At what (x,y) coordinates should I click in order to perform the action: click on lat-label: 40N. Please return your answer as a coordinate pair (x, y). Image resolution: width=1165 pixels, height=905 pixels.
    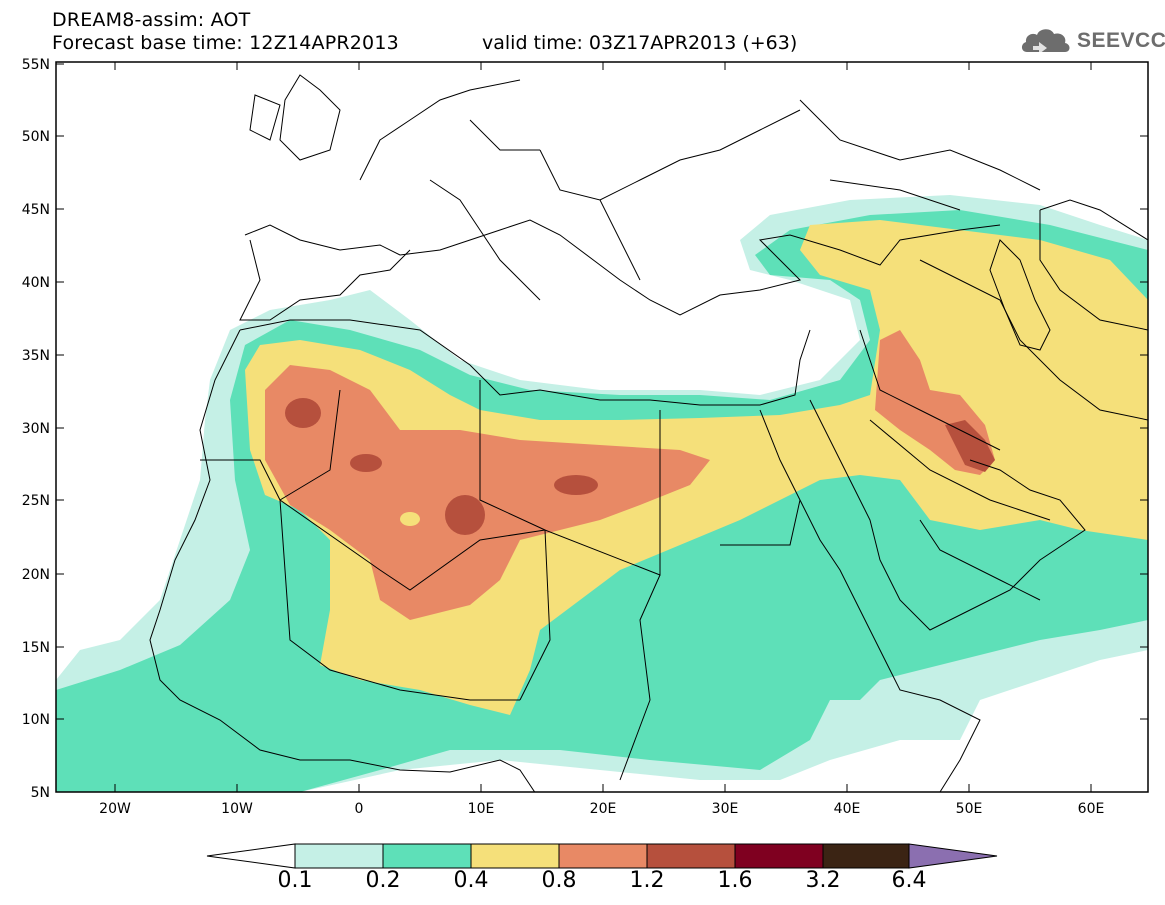
    Looking at the image, I should click on (36, 283).